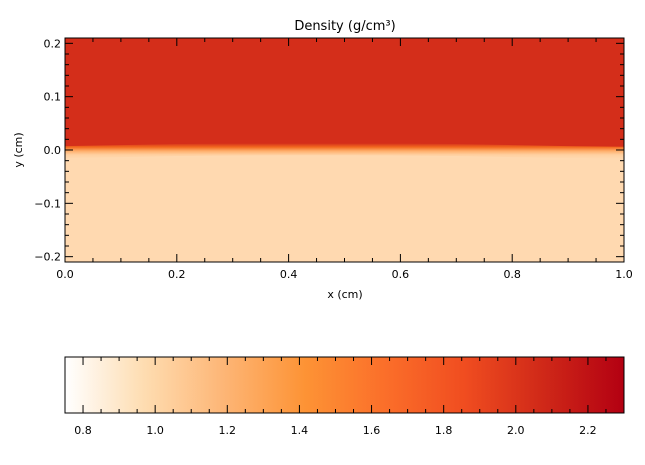 The height and width of the screenshot is (465, 645). Describe the element at coordinates (516, 430) in the screenshot. I see `colorbar-tick-label: 2.0` at that location.